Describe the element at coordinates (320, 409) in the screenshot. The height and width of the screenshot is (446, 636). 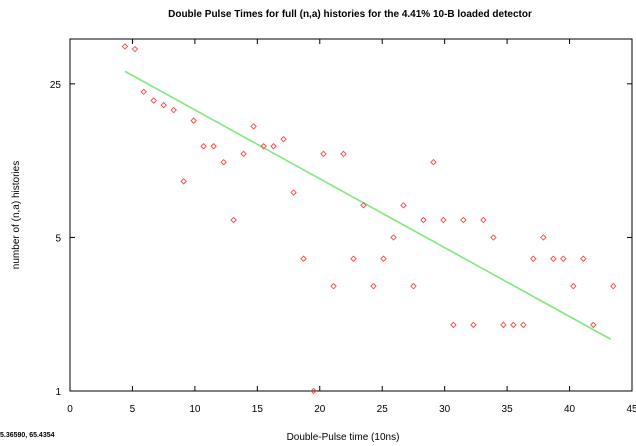
I see `x-tick-label: 20` at that location.